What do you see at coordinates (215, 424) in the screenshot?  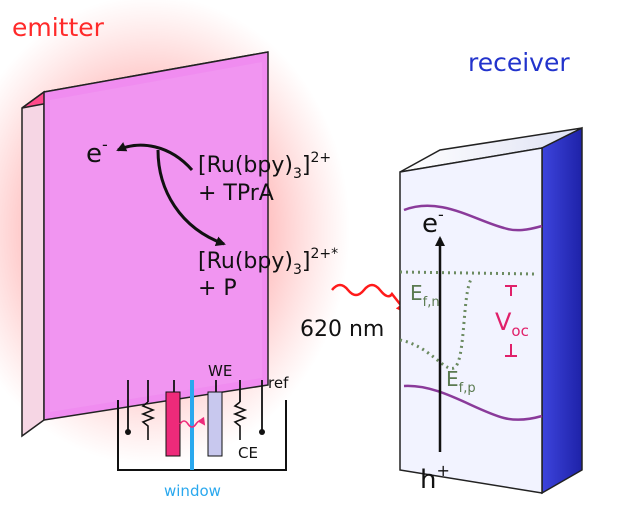 I see `cell-working-electrode` at bounding box center [215, 424].